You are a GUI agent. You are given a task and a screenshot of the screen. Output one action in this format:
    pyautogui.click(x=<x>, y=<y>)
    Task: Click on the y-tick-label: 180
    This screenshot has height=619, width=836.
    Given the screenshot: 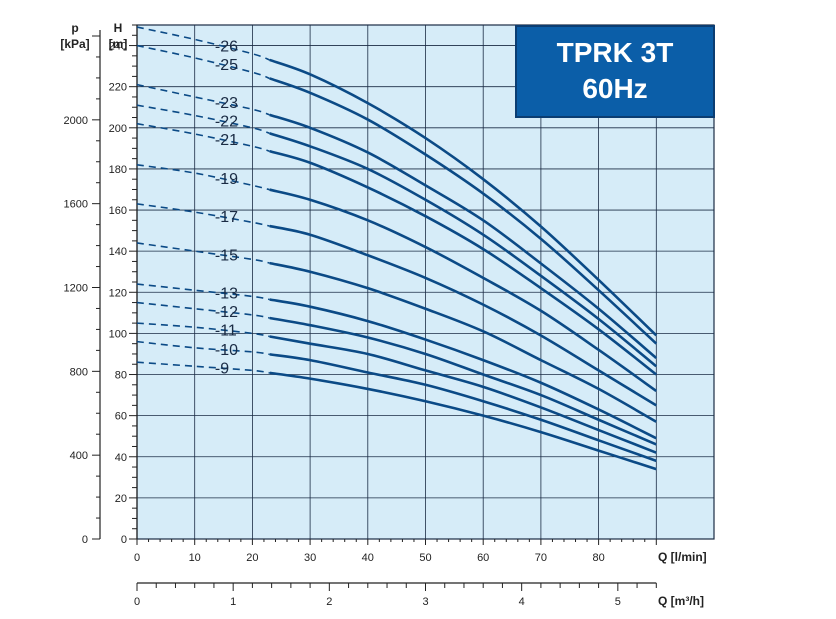 What is the action you would take?
    pyautogui.click(x=118, y=170)
    